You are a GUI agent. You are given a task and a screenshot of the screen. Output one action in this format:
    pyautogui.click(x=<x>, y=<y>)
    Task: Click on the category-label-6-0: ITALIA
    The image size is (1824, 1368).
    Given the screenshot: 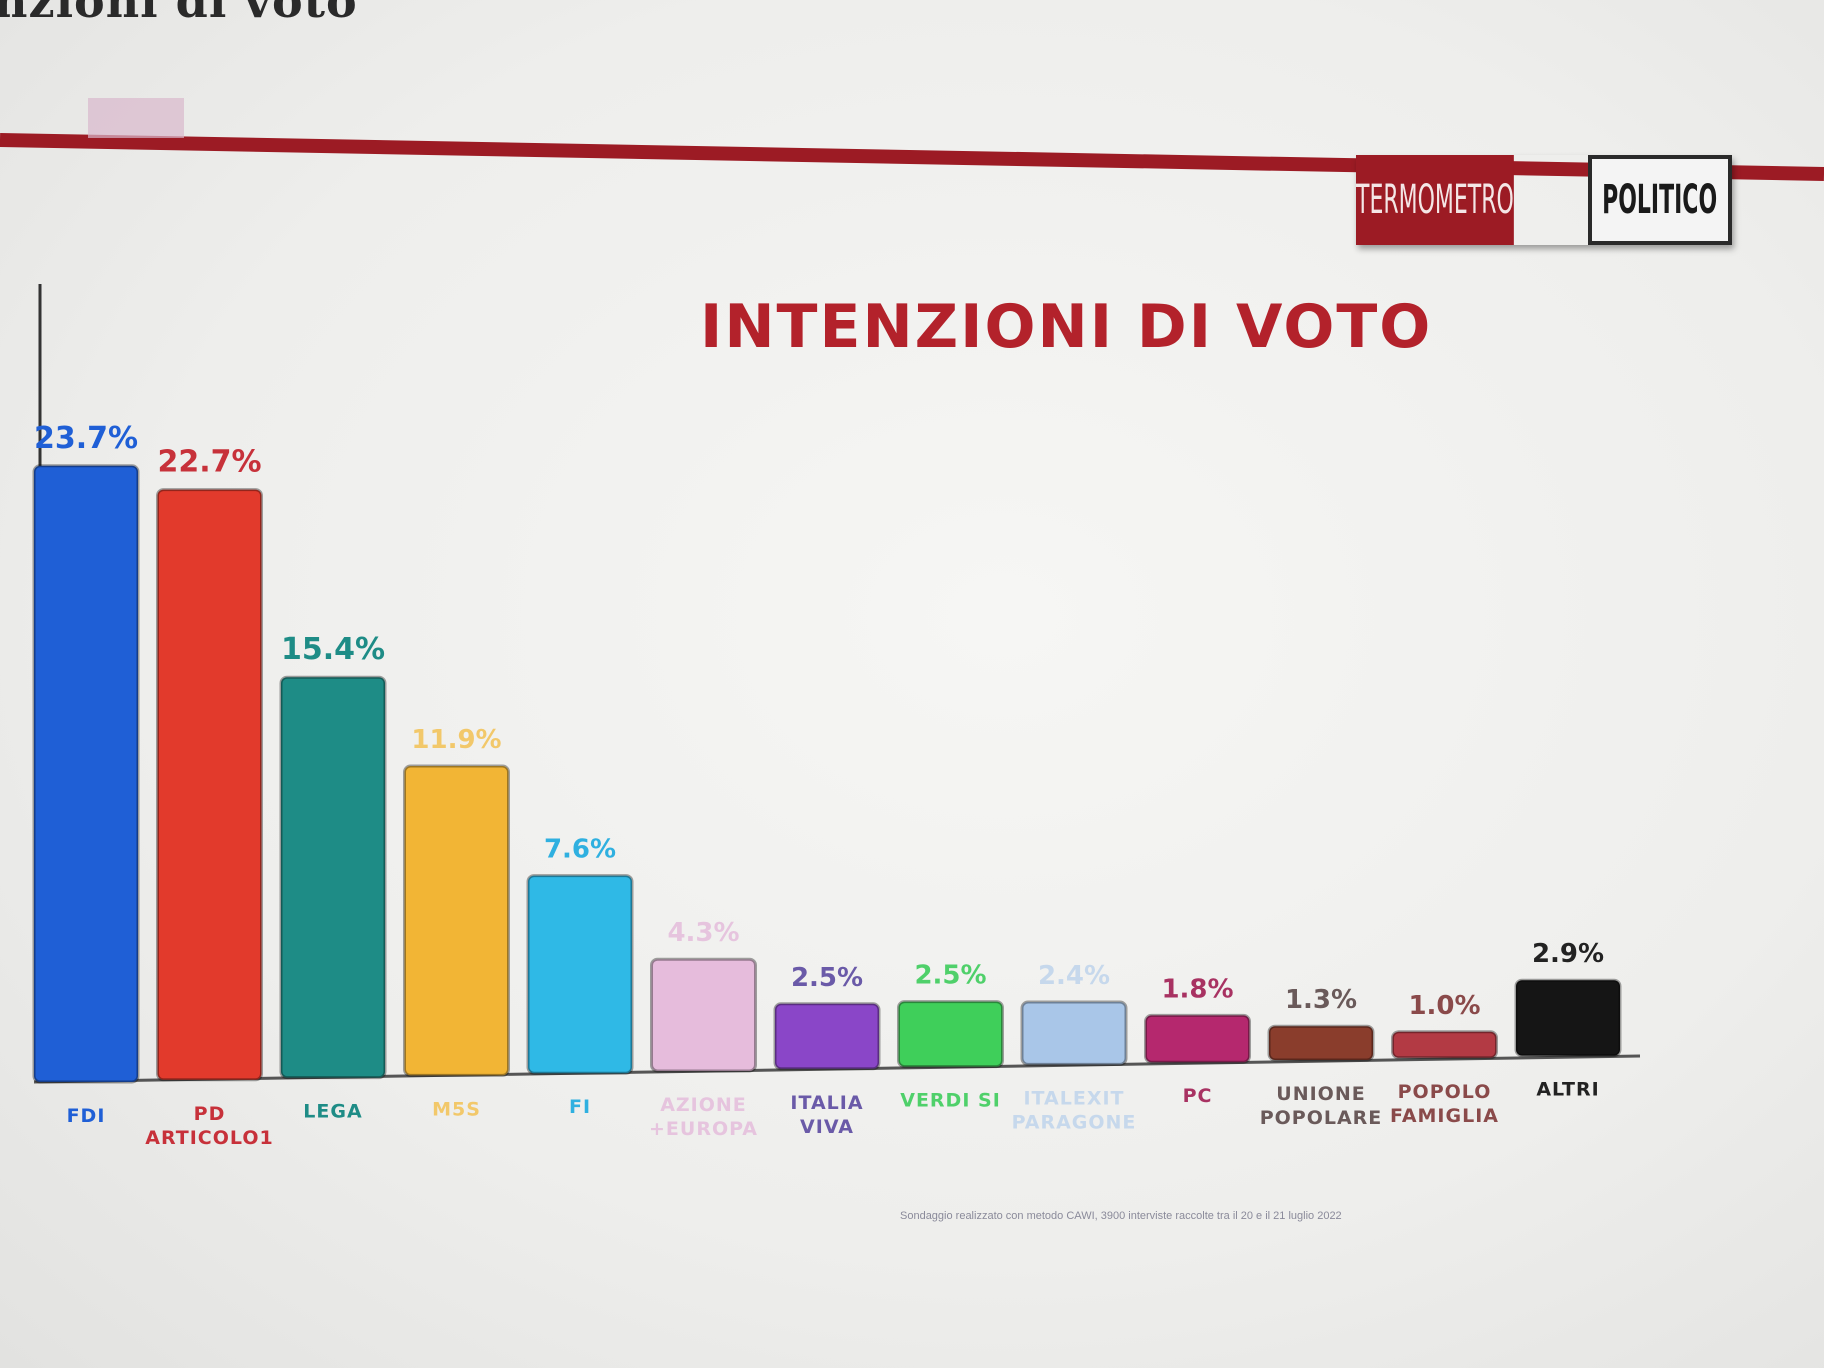 What is the action you would take?
    pyautogui.click(x=826, y=1103)
    